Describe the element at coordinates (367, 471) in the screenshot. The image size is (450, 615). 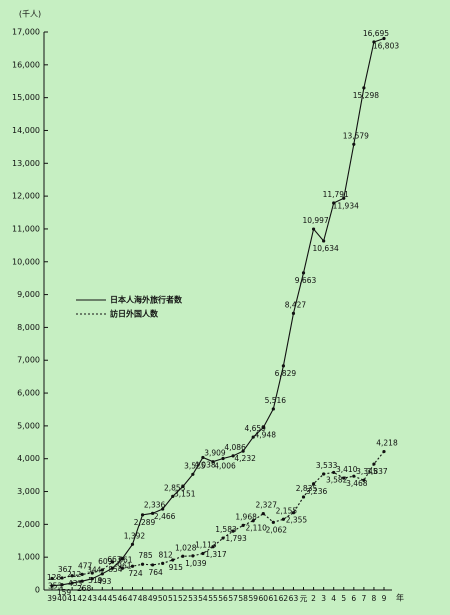
I see `data-label: 3,345` at that location.